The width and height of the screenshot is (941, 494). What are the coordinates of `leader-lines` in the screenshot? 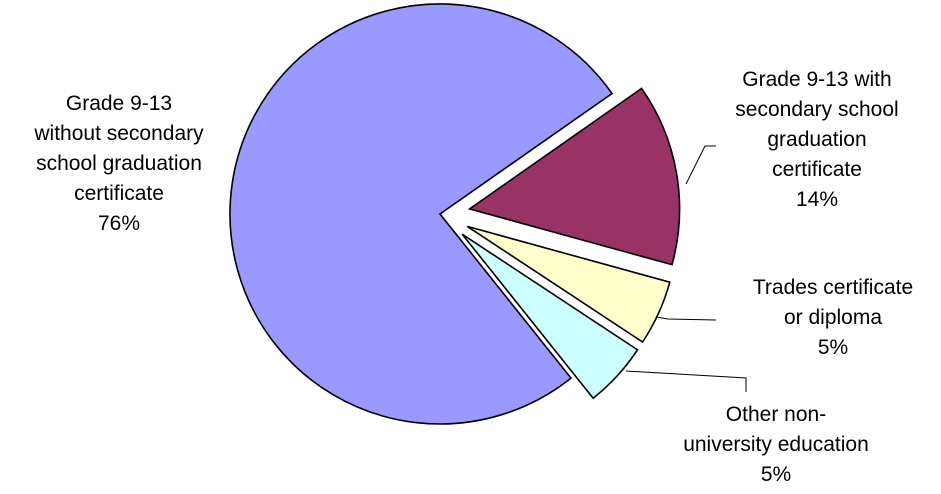 It's located at (686, 268).